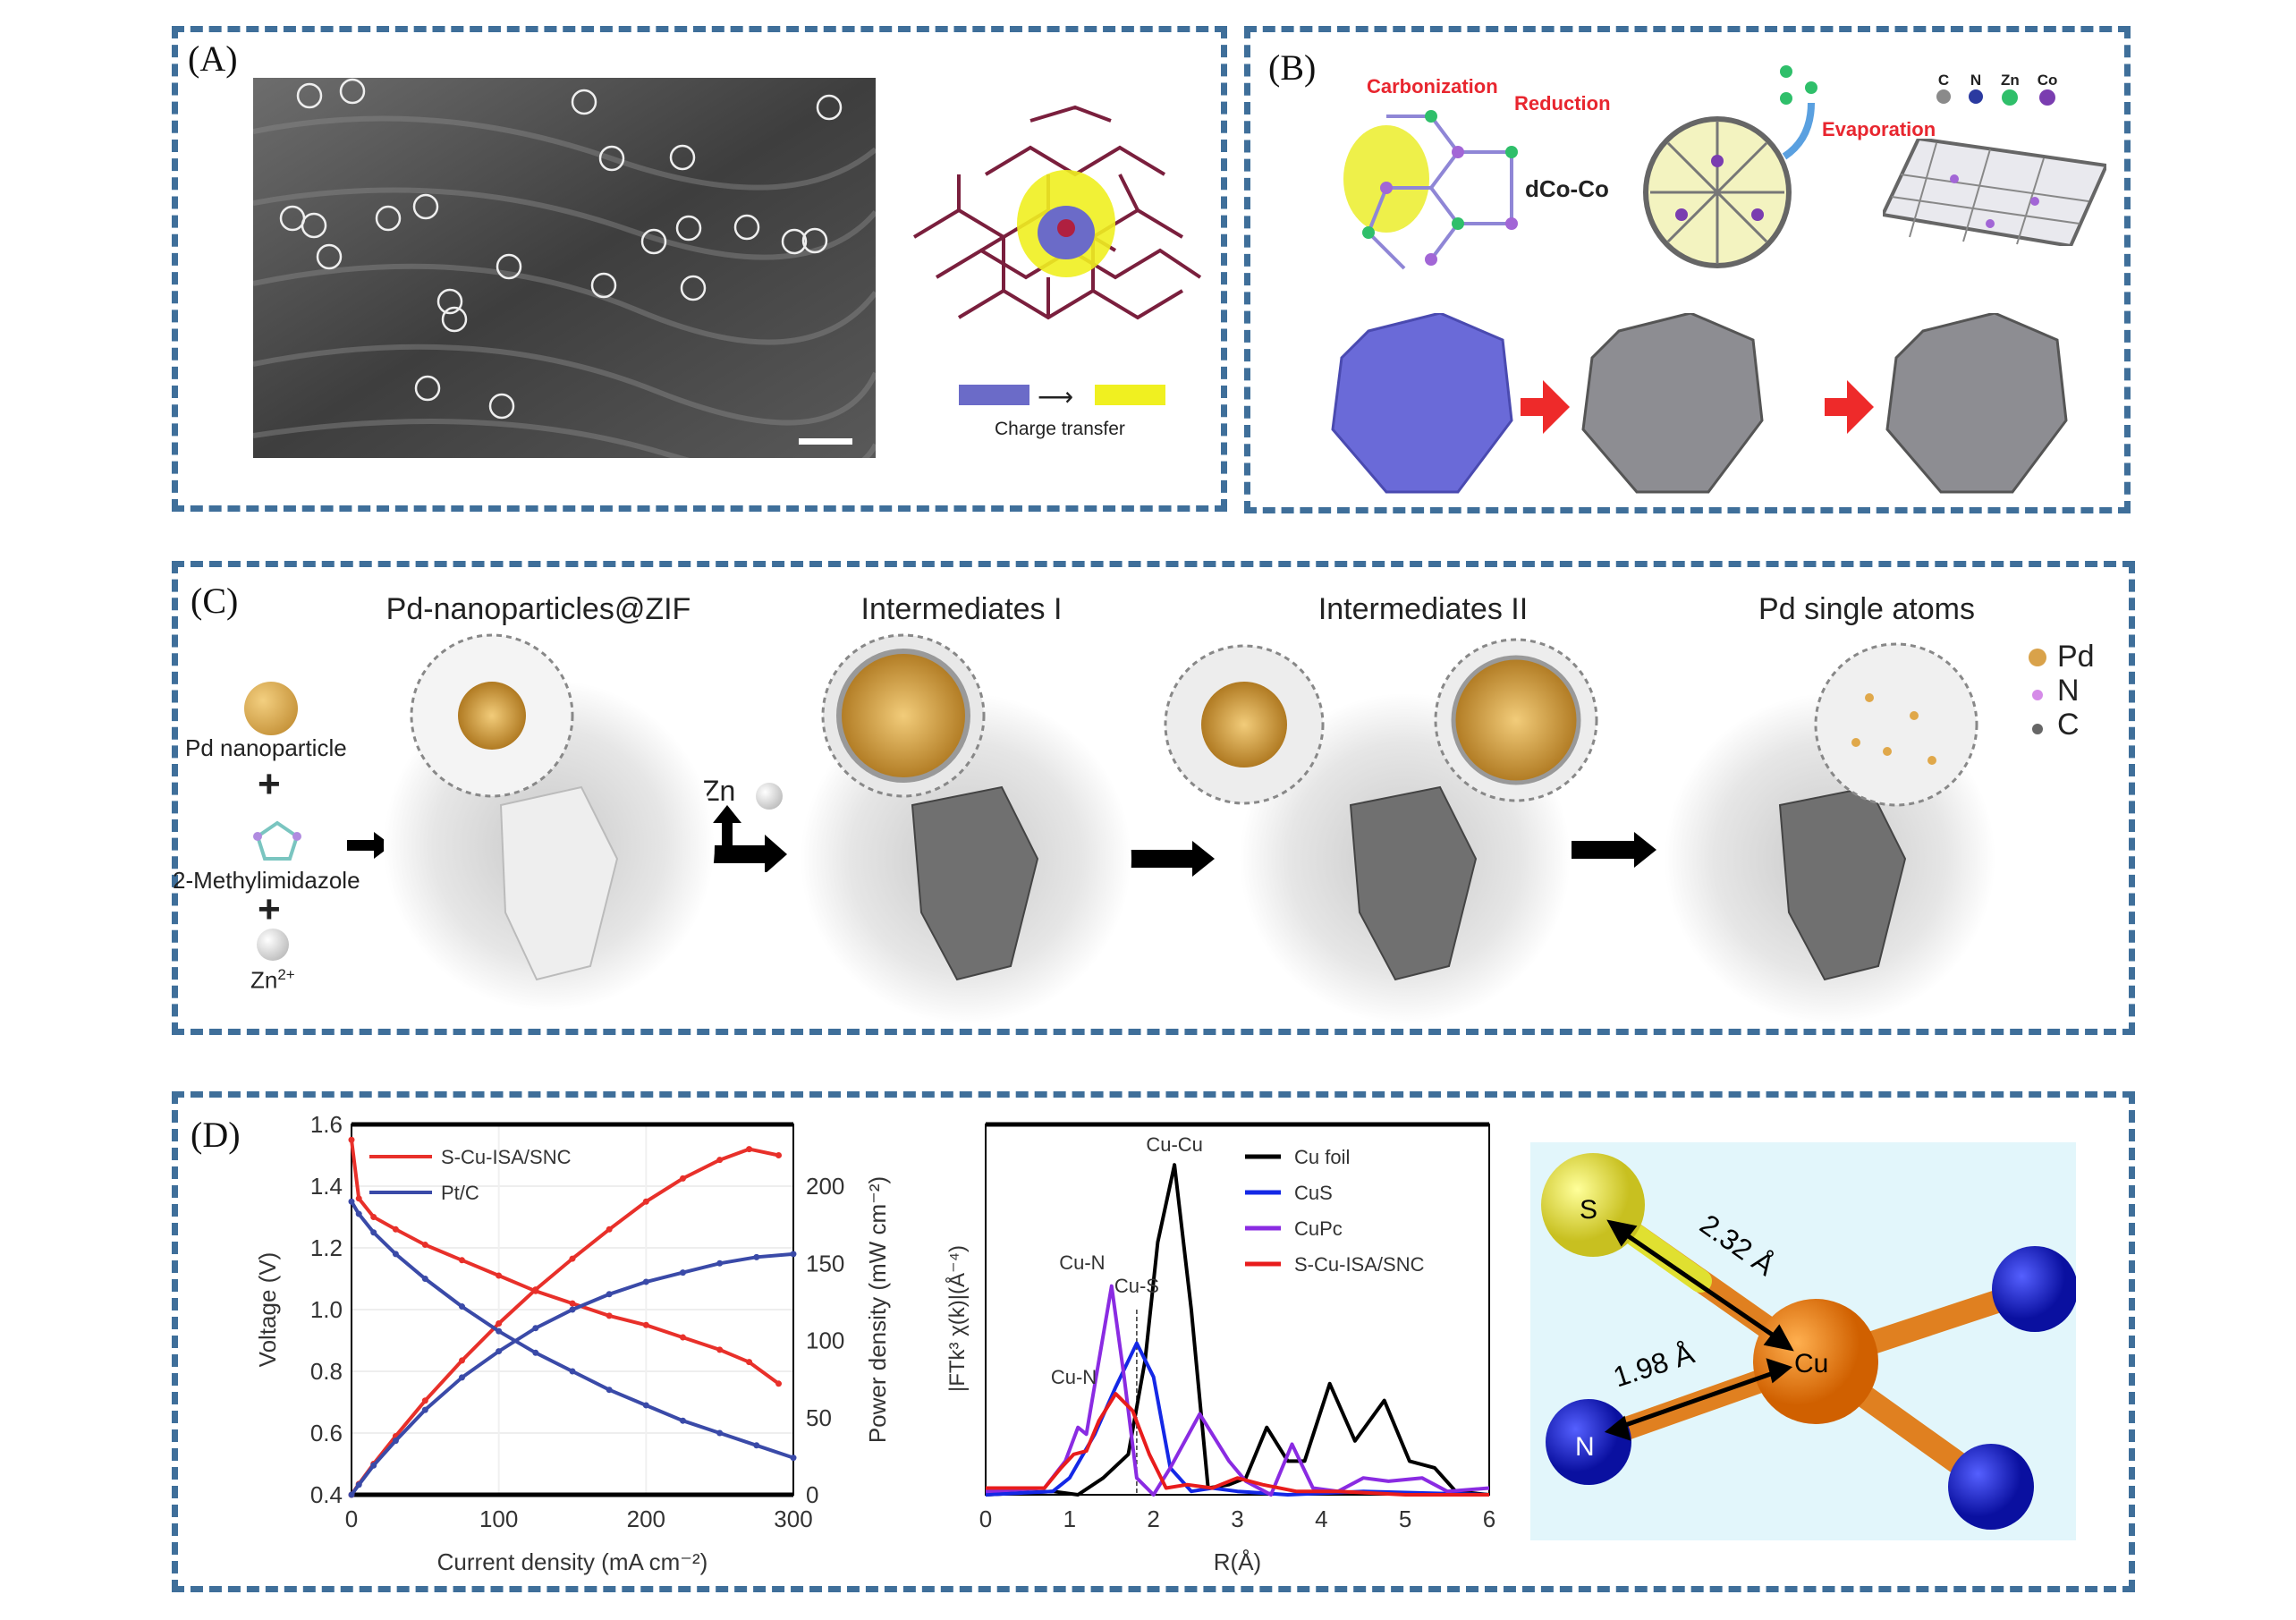 This screenshot has height=1620, width=2296. I want to click on stage-title-1: Pd-nanoparticles@ZIF, so click(538, 609).